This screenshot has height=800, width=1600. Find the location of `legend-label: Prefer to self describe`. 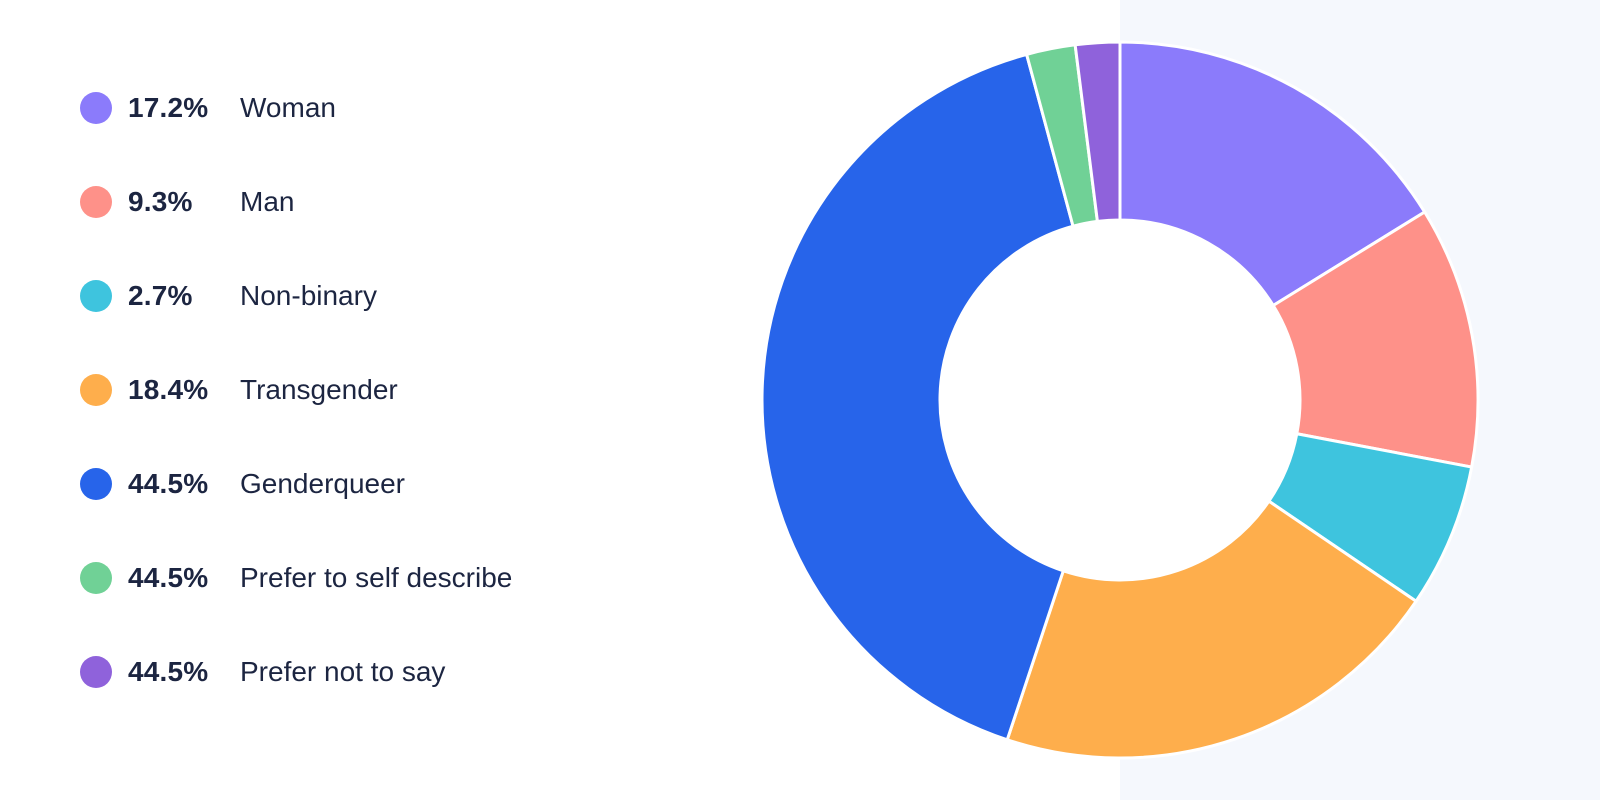

legend-label: Prefer to self describe is located at coordinates (376, 577).